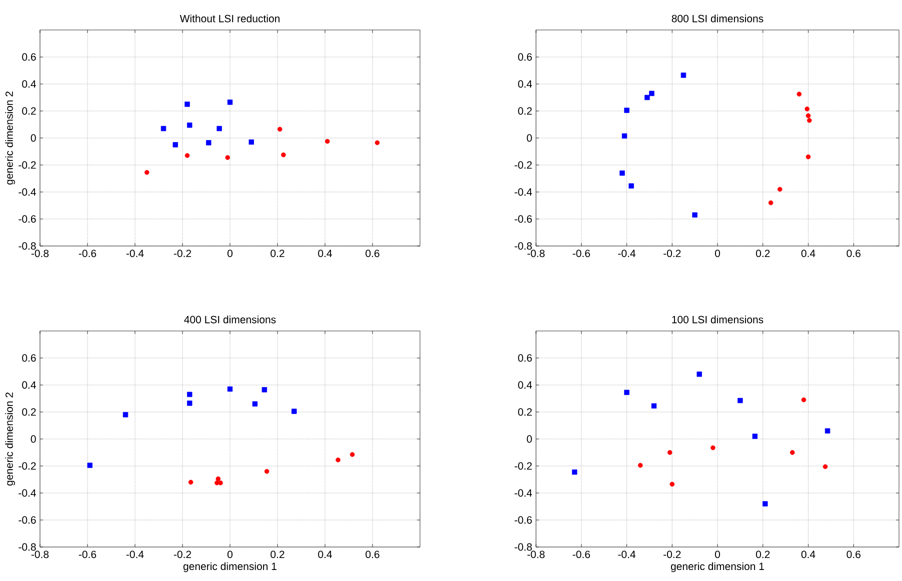 Image resolution: width=902 pixels, height=581 pixels. Describe the element at coordinates (230, 320) in the screenshot. I see `chart-title: 400 LSI dimensions` at that location.